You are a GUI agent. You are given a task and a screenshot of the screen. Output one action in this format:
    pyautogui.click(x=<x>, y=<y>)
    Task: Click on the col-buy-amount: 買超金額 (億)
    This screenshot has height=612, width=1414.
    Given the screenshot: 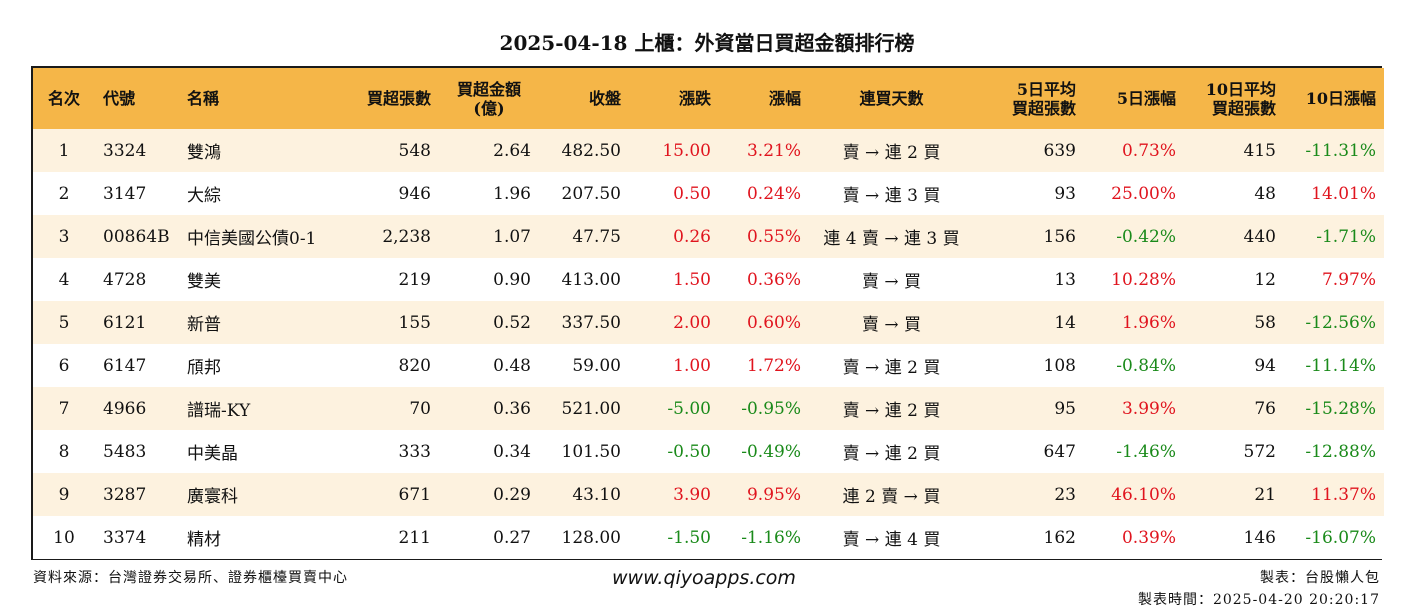 What is the action you would take?
    pyautogui.click(x=489, y=98)
    